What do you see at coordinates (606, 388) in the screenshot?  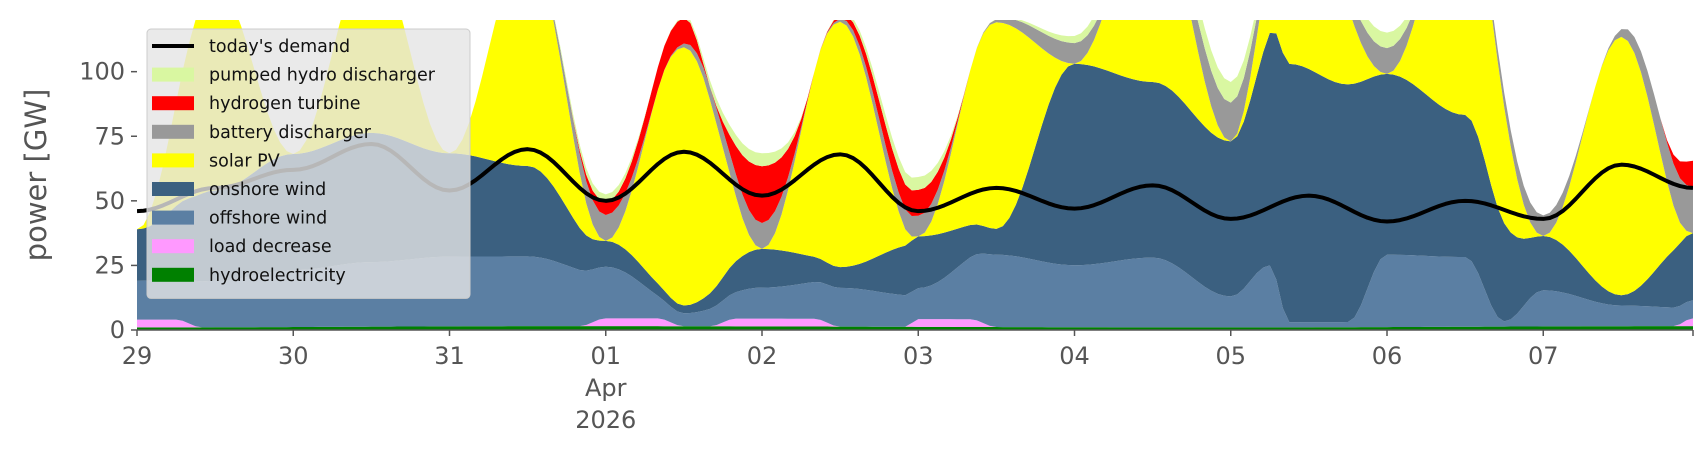 I see `x-tick-sublabel: Apr` at bounding box center [606, 388].